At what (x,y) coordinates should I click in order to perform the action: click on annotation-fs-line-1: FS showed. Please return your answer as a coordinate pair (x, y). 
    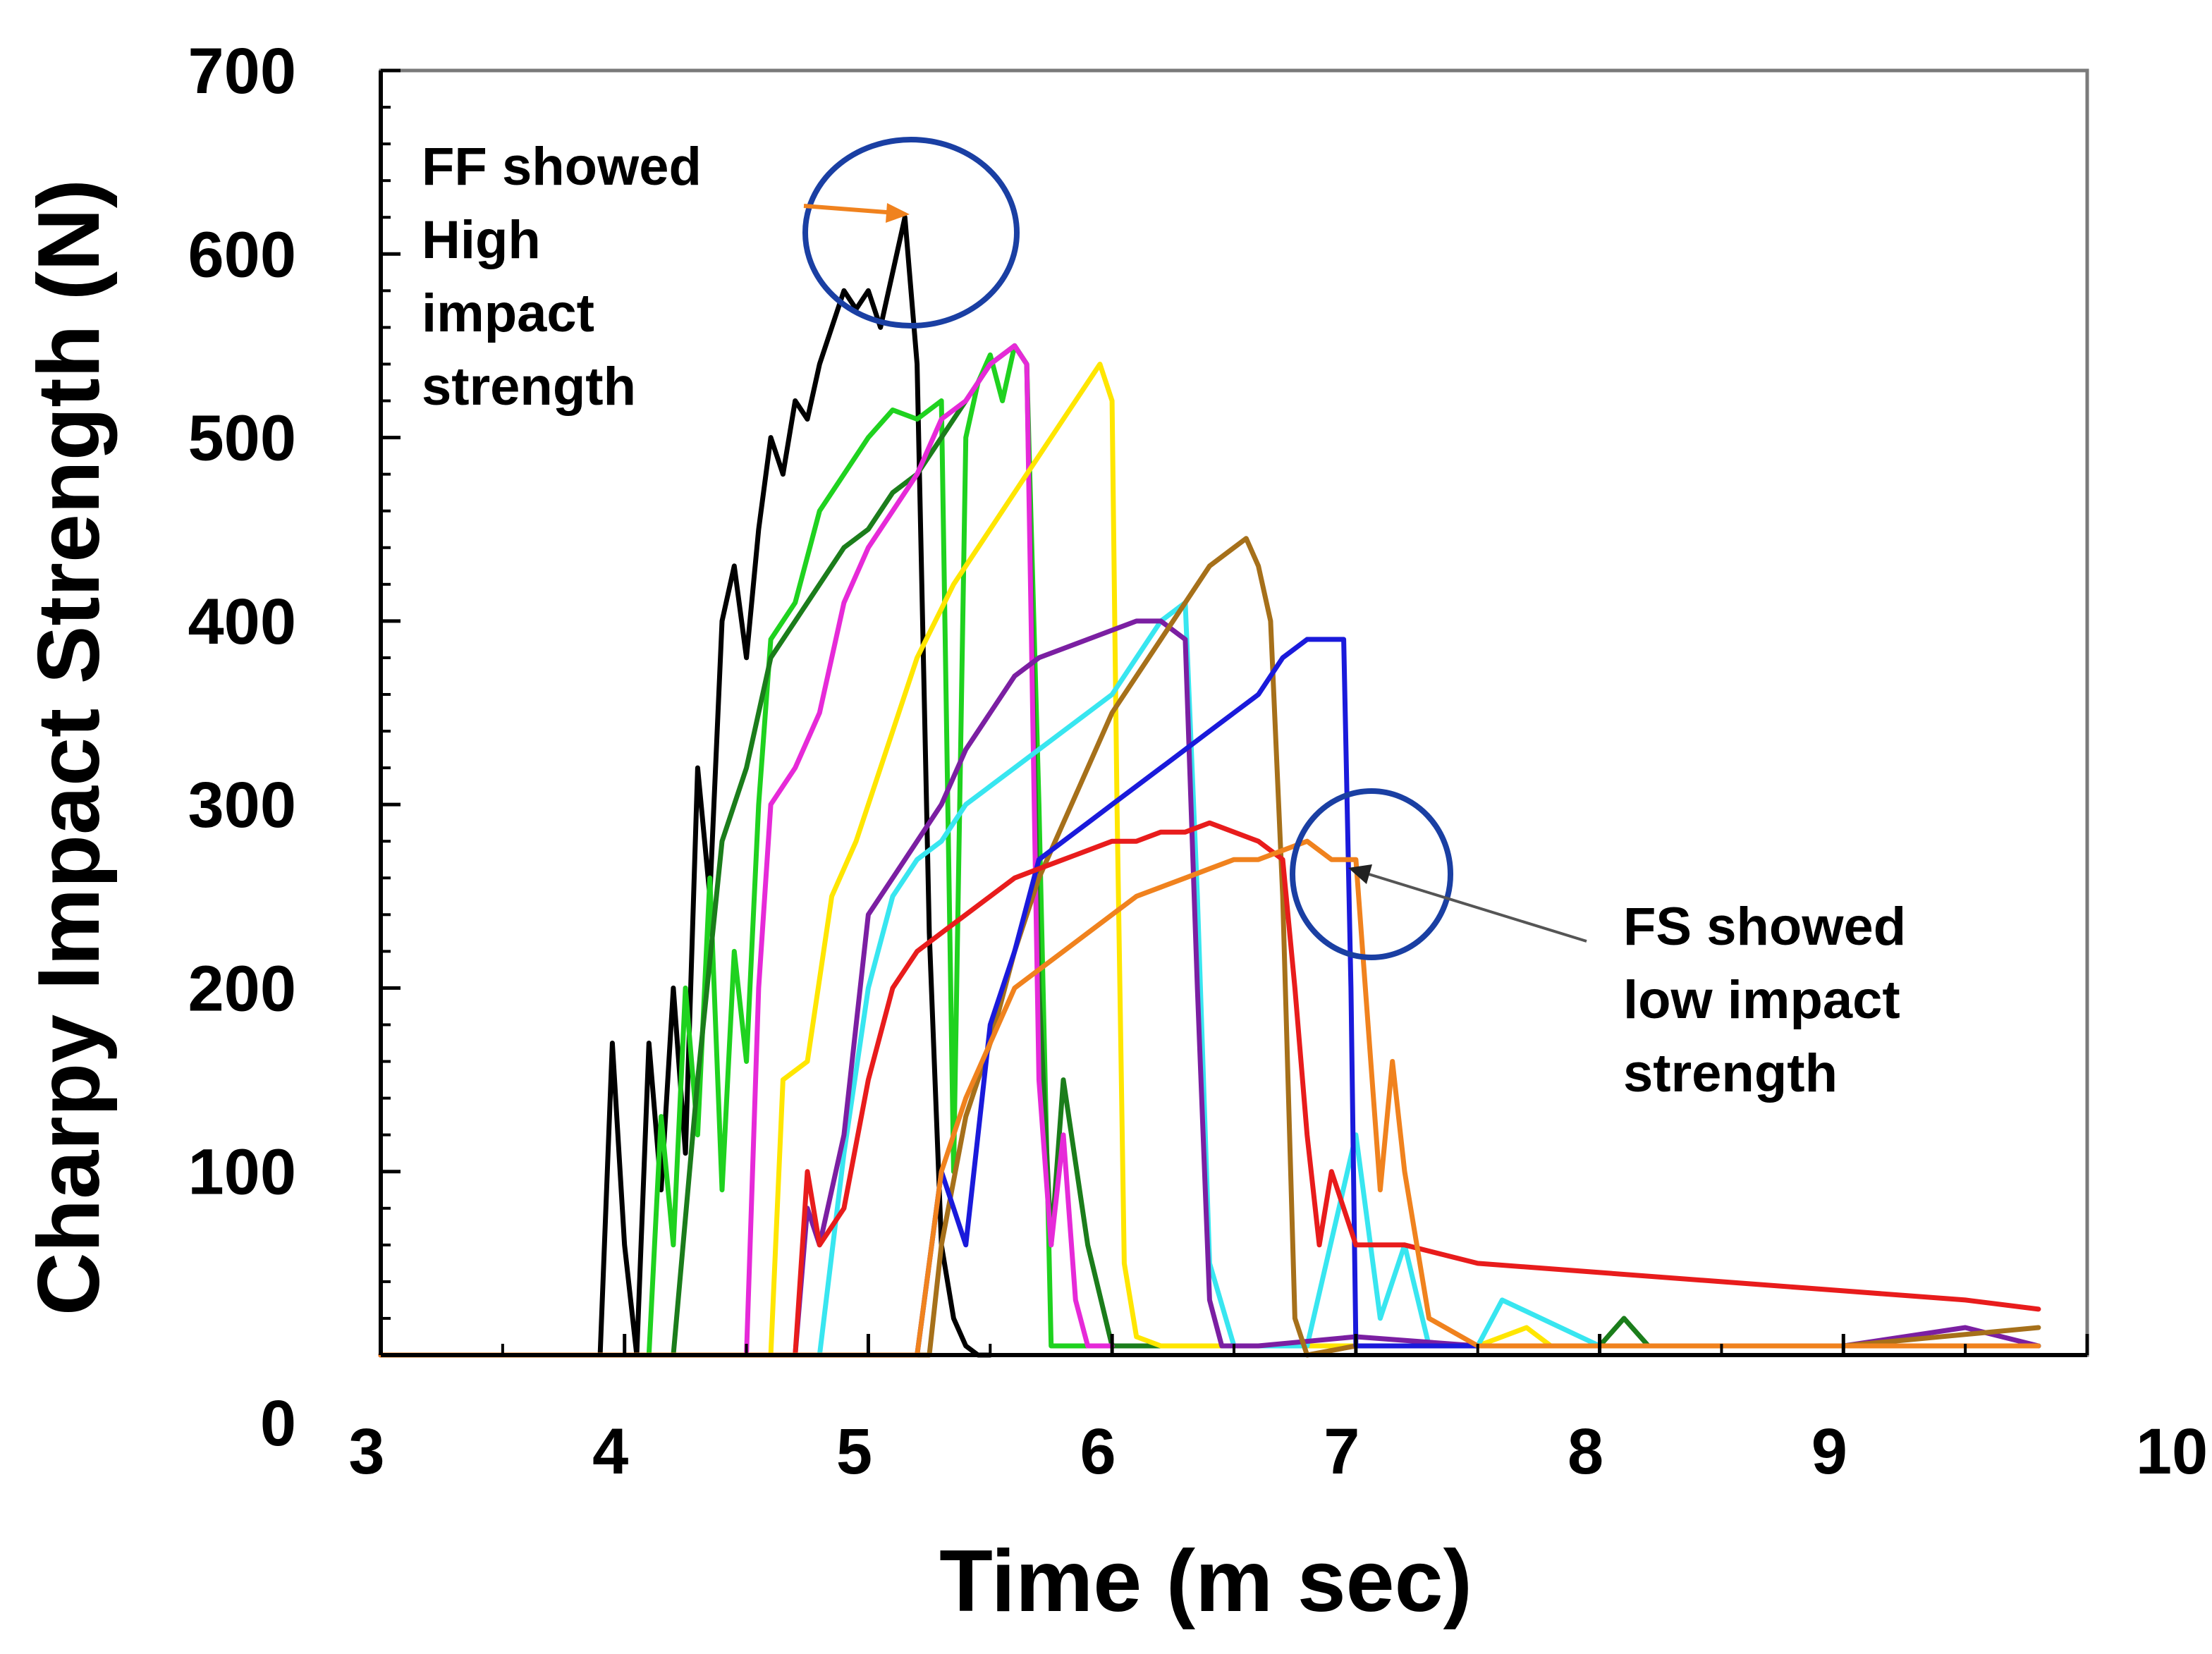
    Looking at the image, I should click on (1764, 927).